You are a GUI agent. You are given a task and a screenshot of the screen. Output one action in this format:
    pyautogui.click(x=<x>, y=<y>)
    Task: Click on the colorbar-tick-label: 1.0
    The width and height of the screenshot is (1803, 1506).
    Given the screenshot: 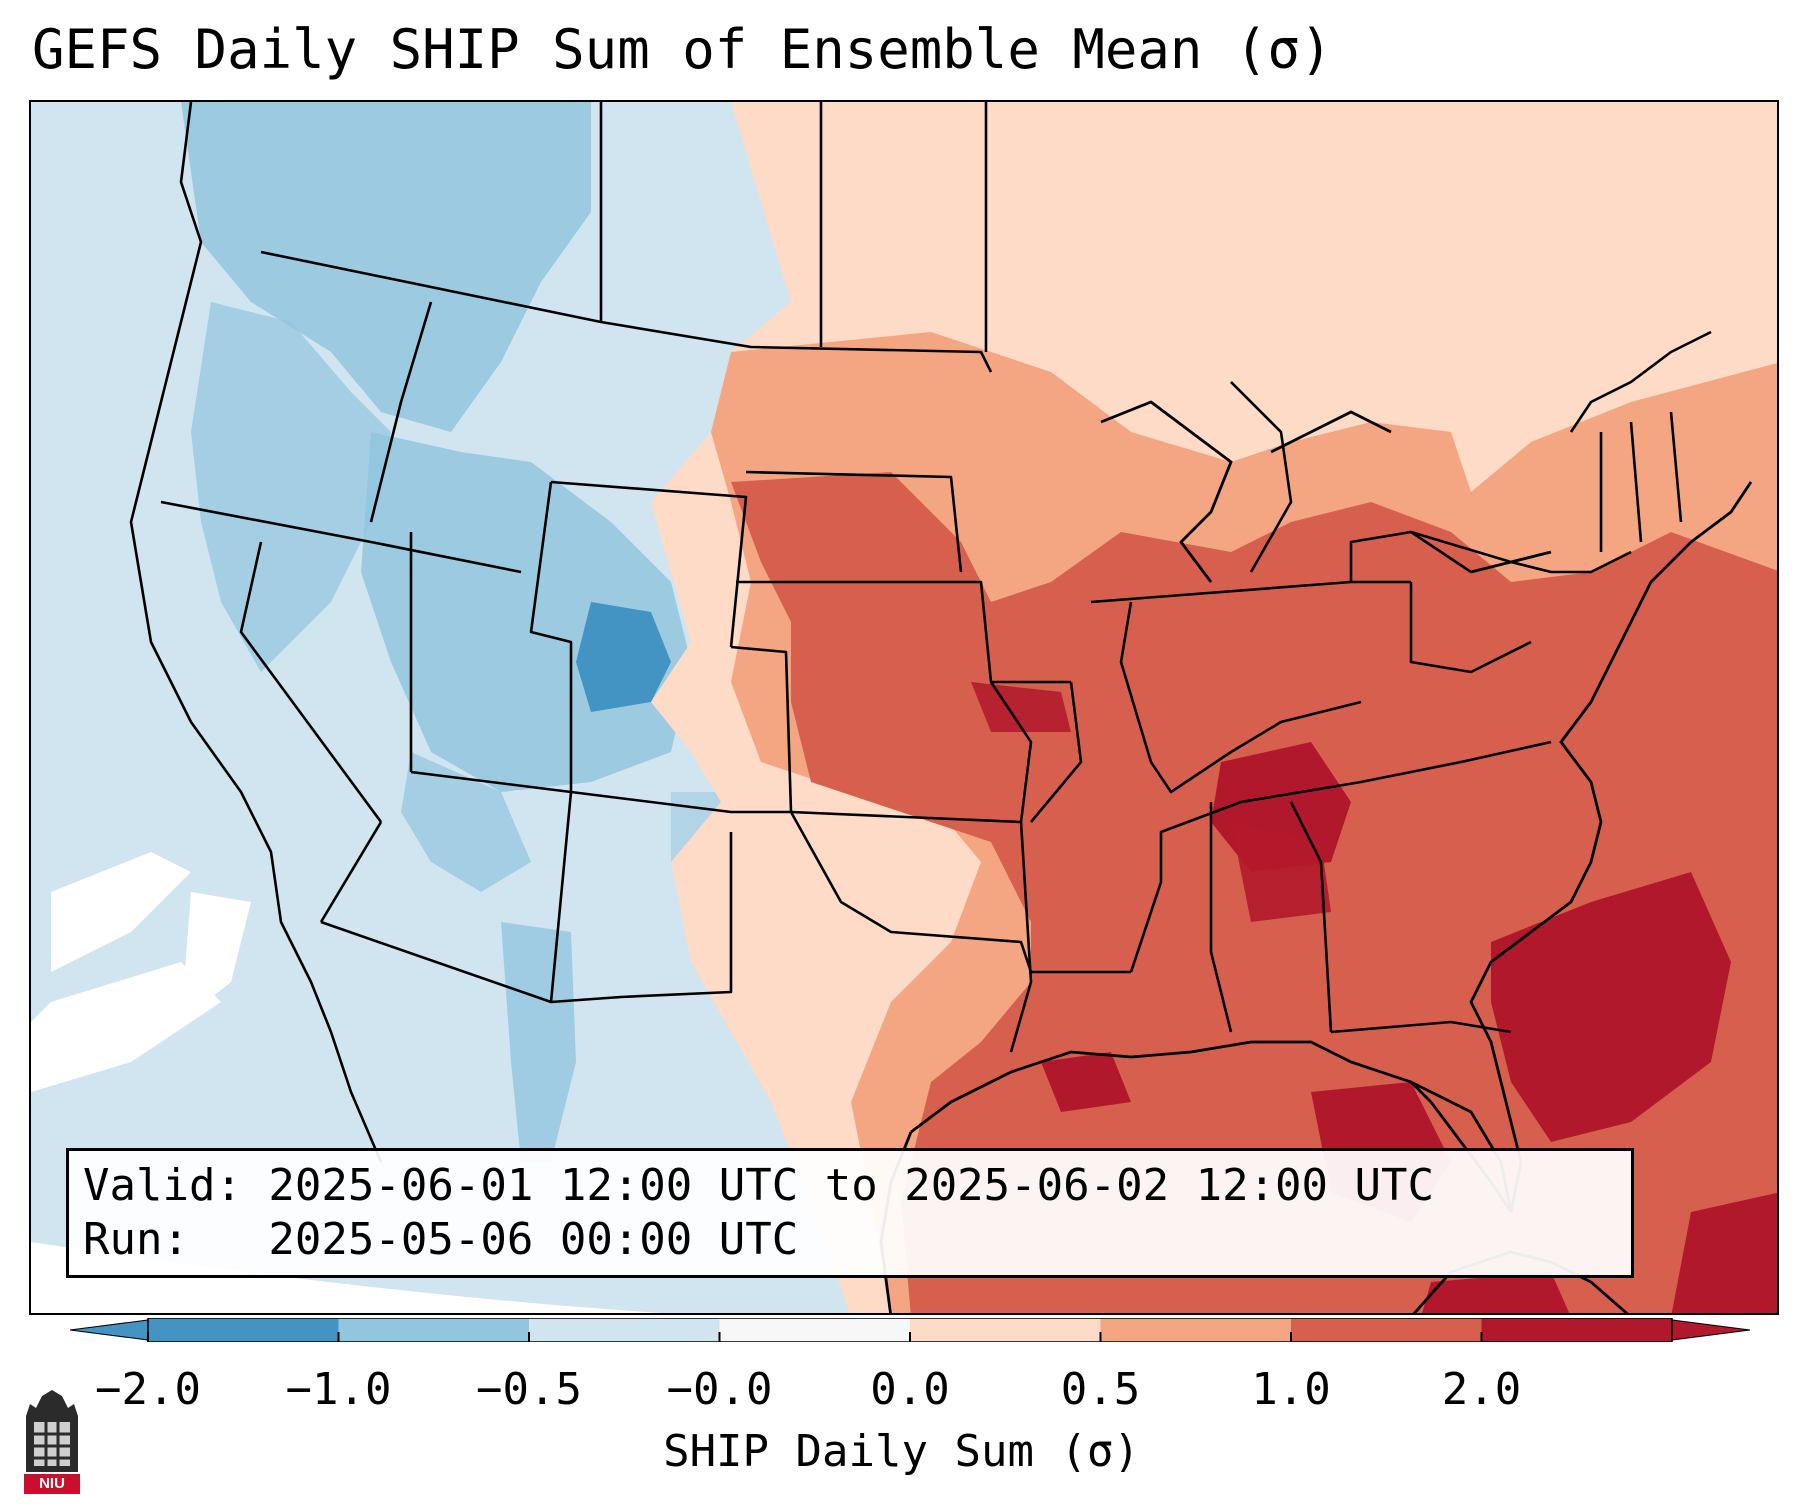 What is the action you would take?
    pyautogui.click(x=1291, y=1389)
    